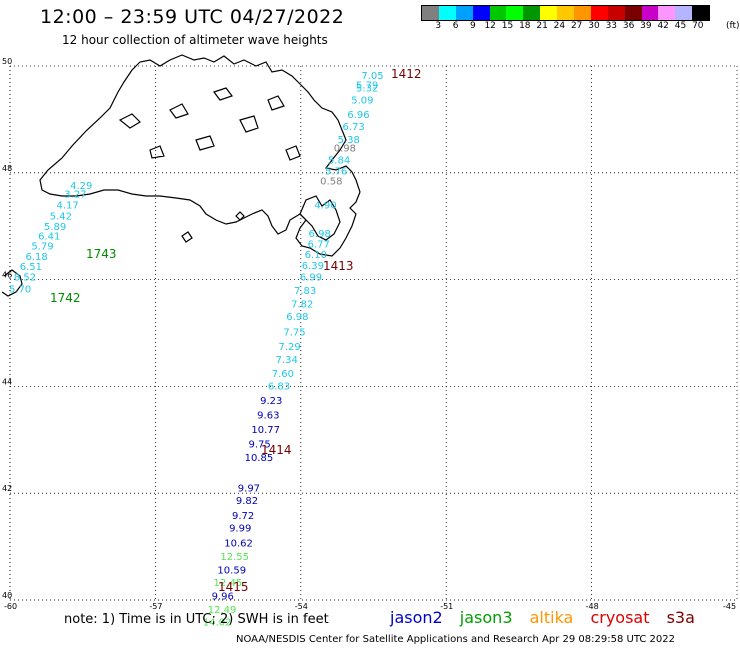  Describe the element at coordinates (338, 266) in the screenshot. I see `pass-label-1413: 1413` at that location.